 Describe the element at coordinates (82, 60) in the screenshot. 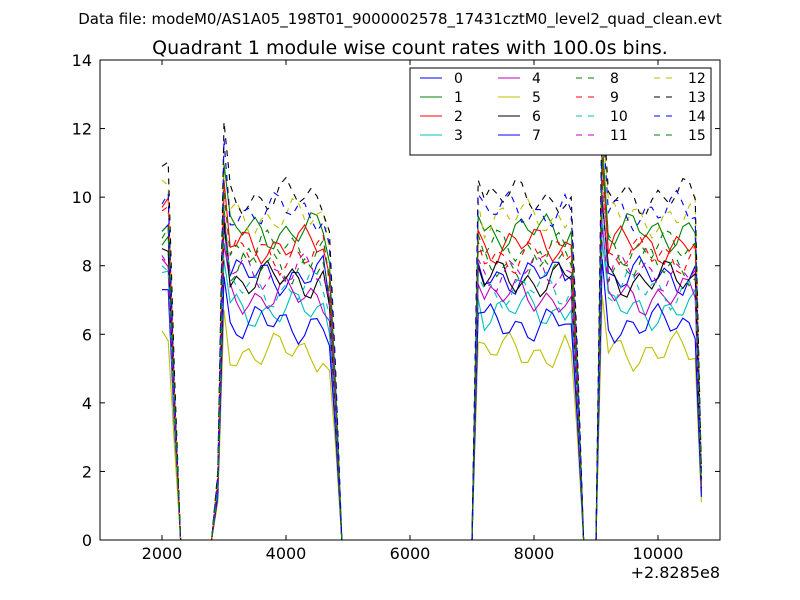

I see `y-tick-label: 14` at that location.